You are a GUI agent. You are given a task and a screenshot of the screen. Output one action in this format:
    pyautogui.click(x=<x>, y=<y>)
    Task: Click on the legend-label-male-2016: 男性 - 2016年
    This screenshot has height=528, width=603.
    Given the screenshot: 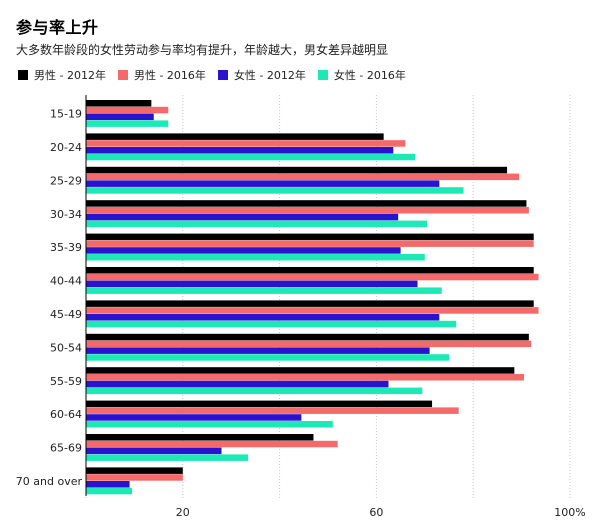 What is the action you would take?
    pyautogui.click(x=169, y=75)
    